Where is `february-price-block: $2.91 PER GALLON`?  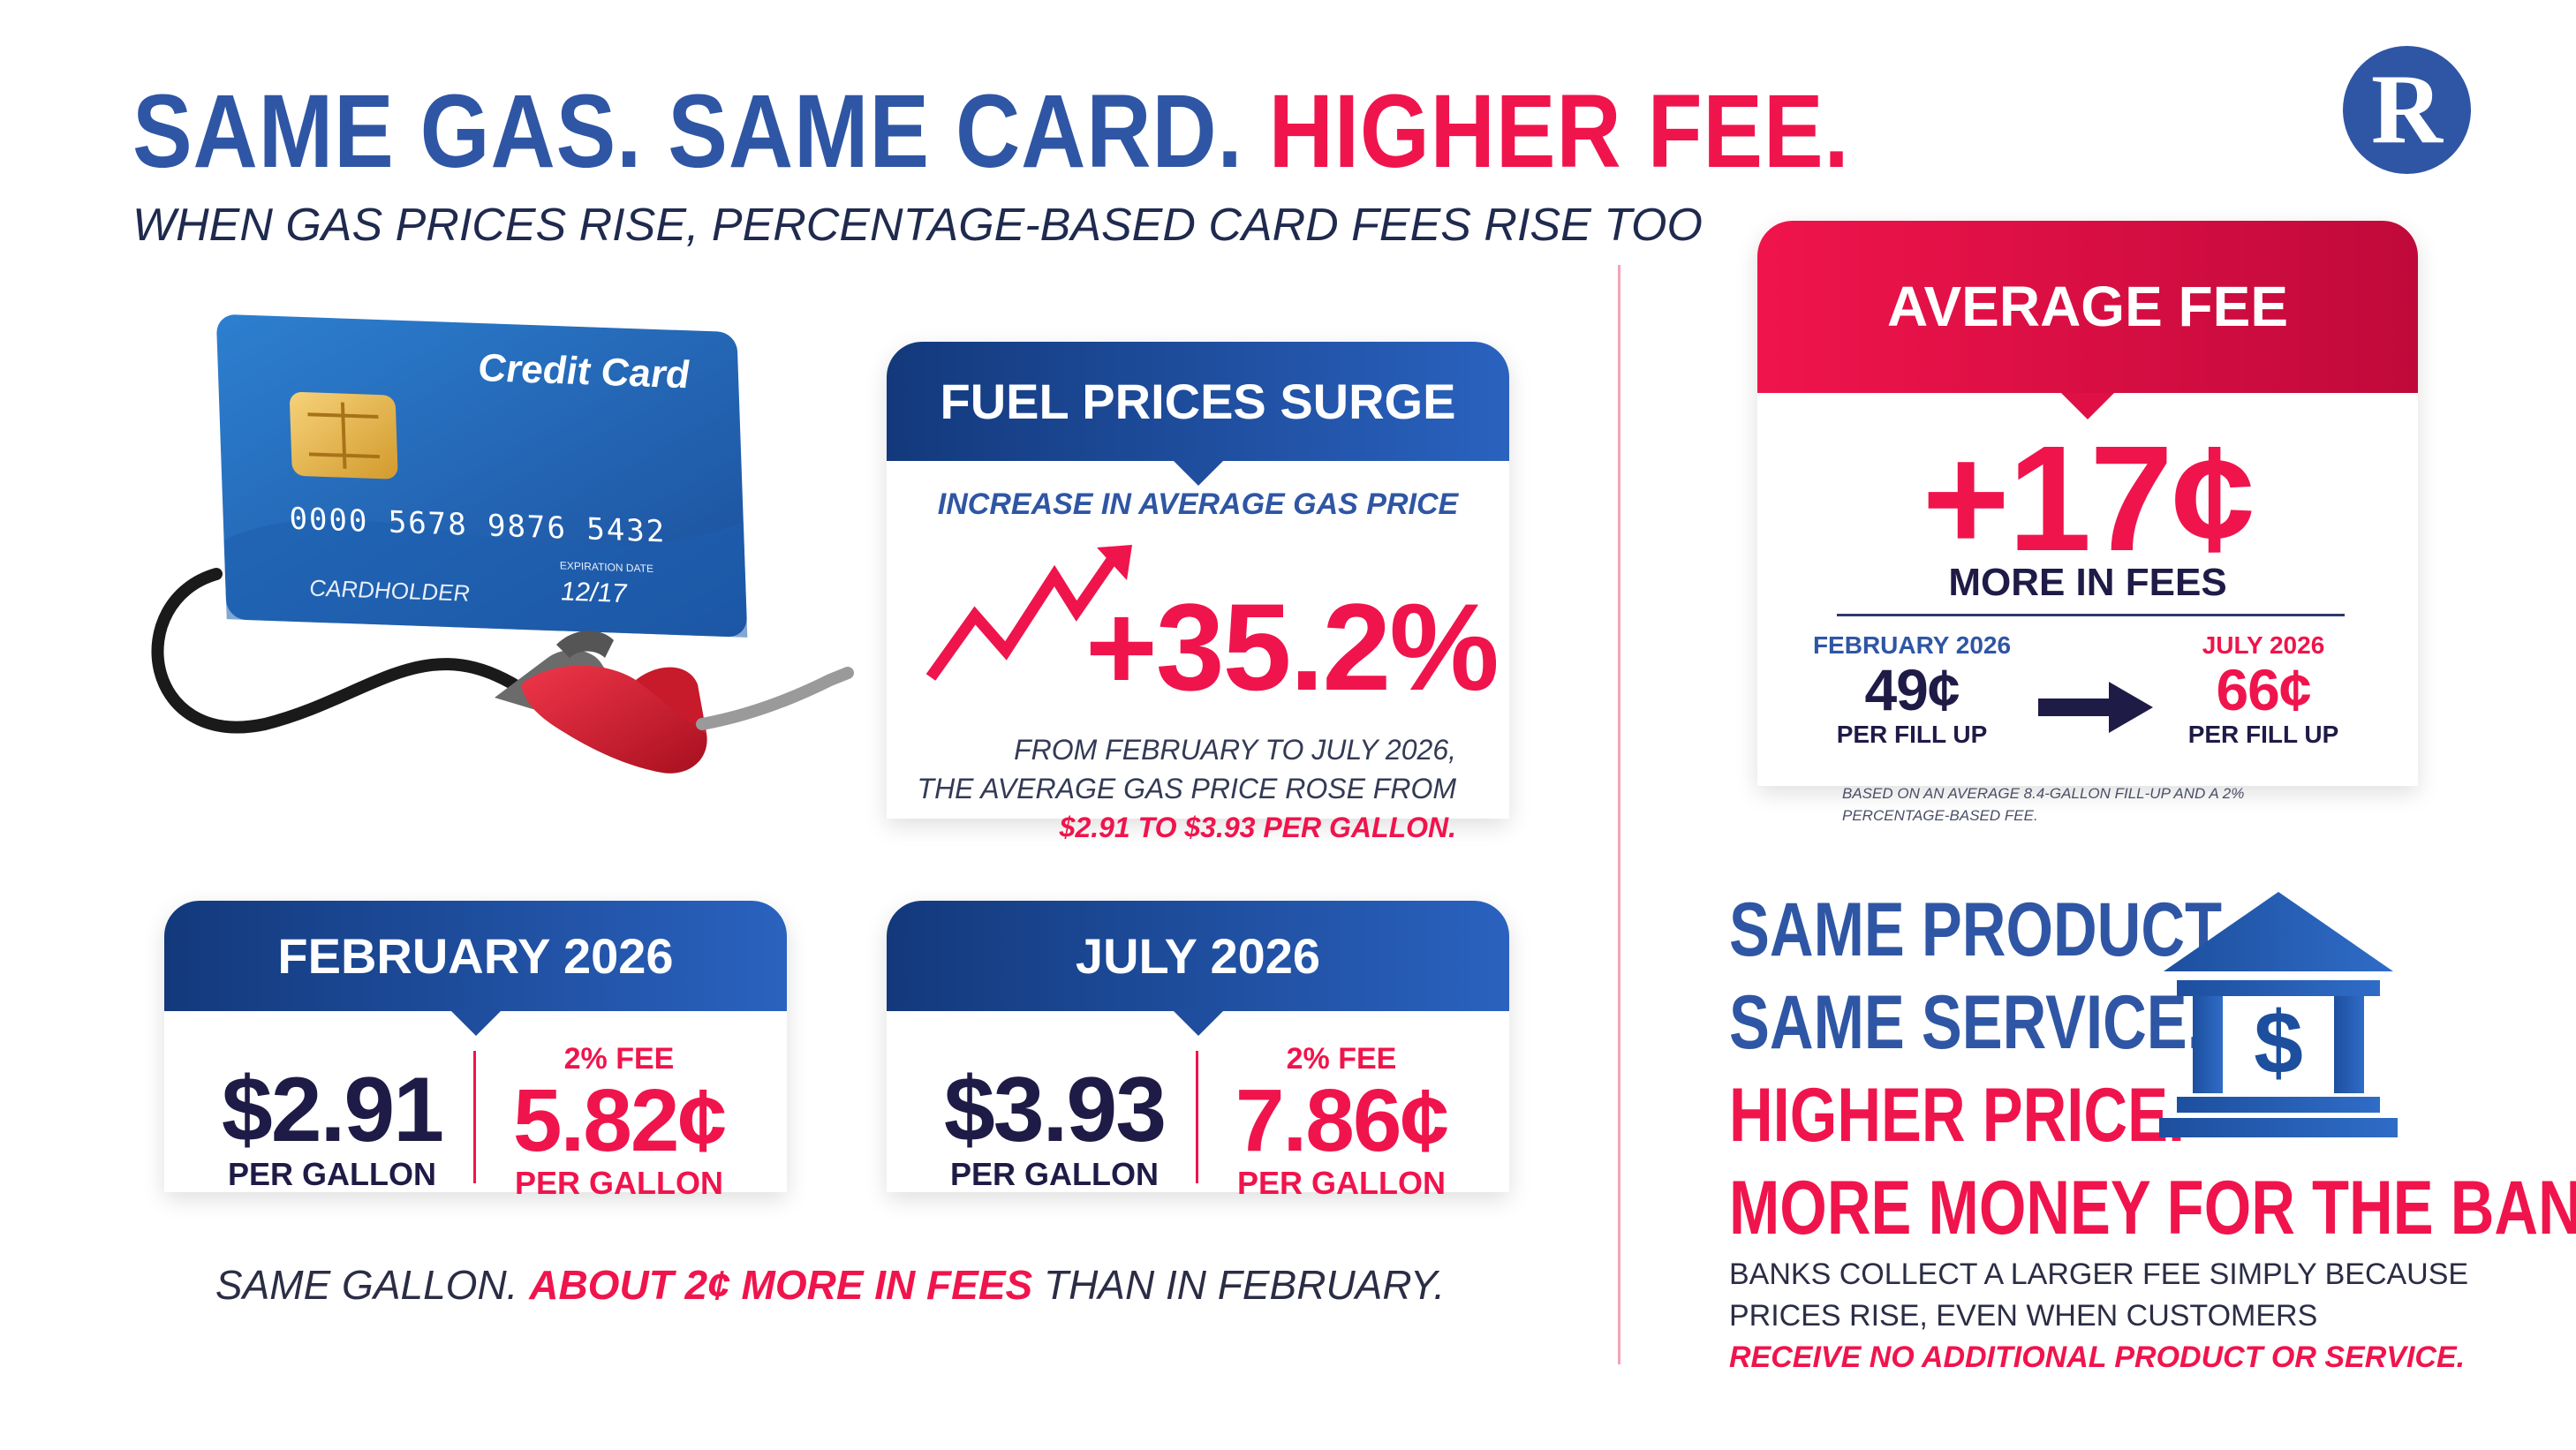
february-price-block: $2.91 PER GALLON is located at coordinates (332, 1128).